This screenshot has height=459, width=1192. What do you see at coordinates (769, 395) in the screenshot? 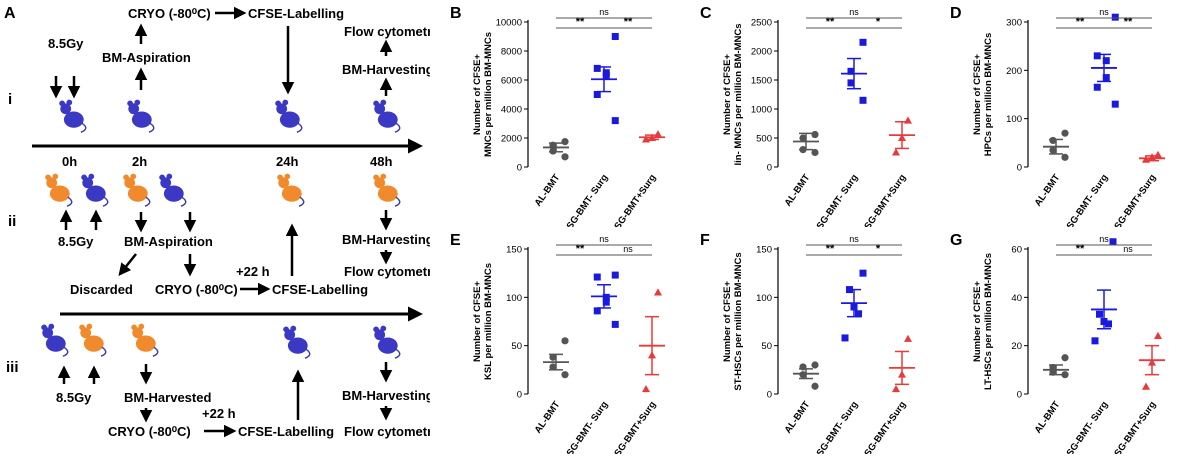
I see `y-tick-label-f-0: 0` at bounding box center [769, 395].